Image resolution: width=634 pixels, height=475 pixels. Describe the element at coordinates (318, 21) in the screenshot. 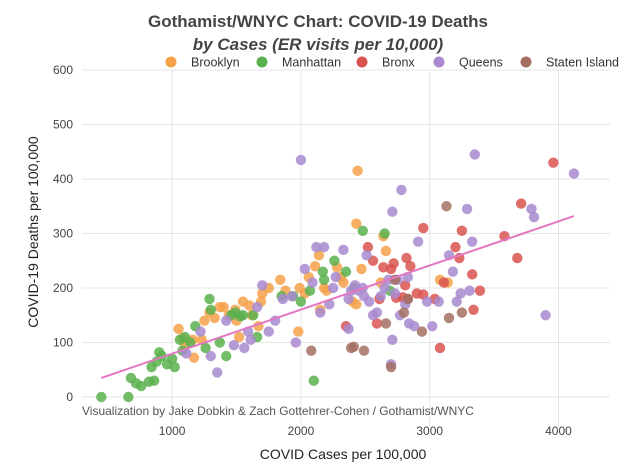

I see `chart-title: Gothamist/WNYC Chart: COVID-19 Deaths` at that location.